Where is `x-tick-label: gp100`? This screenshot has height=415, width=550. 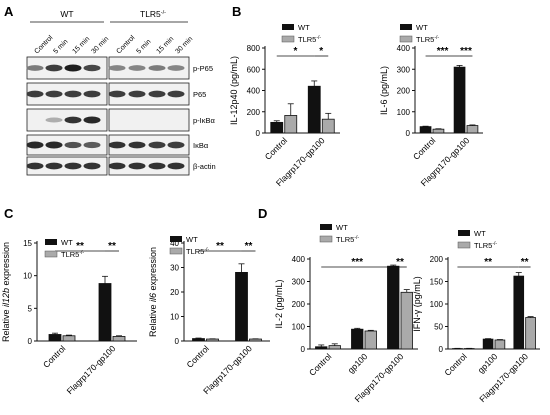
x-tick-label: gp100 is located at coordinates (358, 363).